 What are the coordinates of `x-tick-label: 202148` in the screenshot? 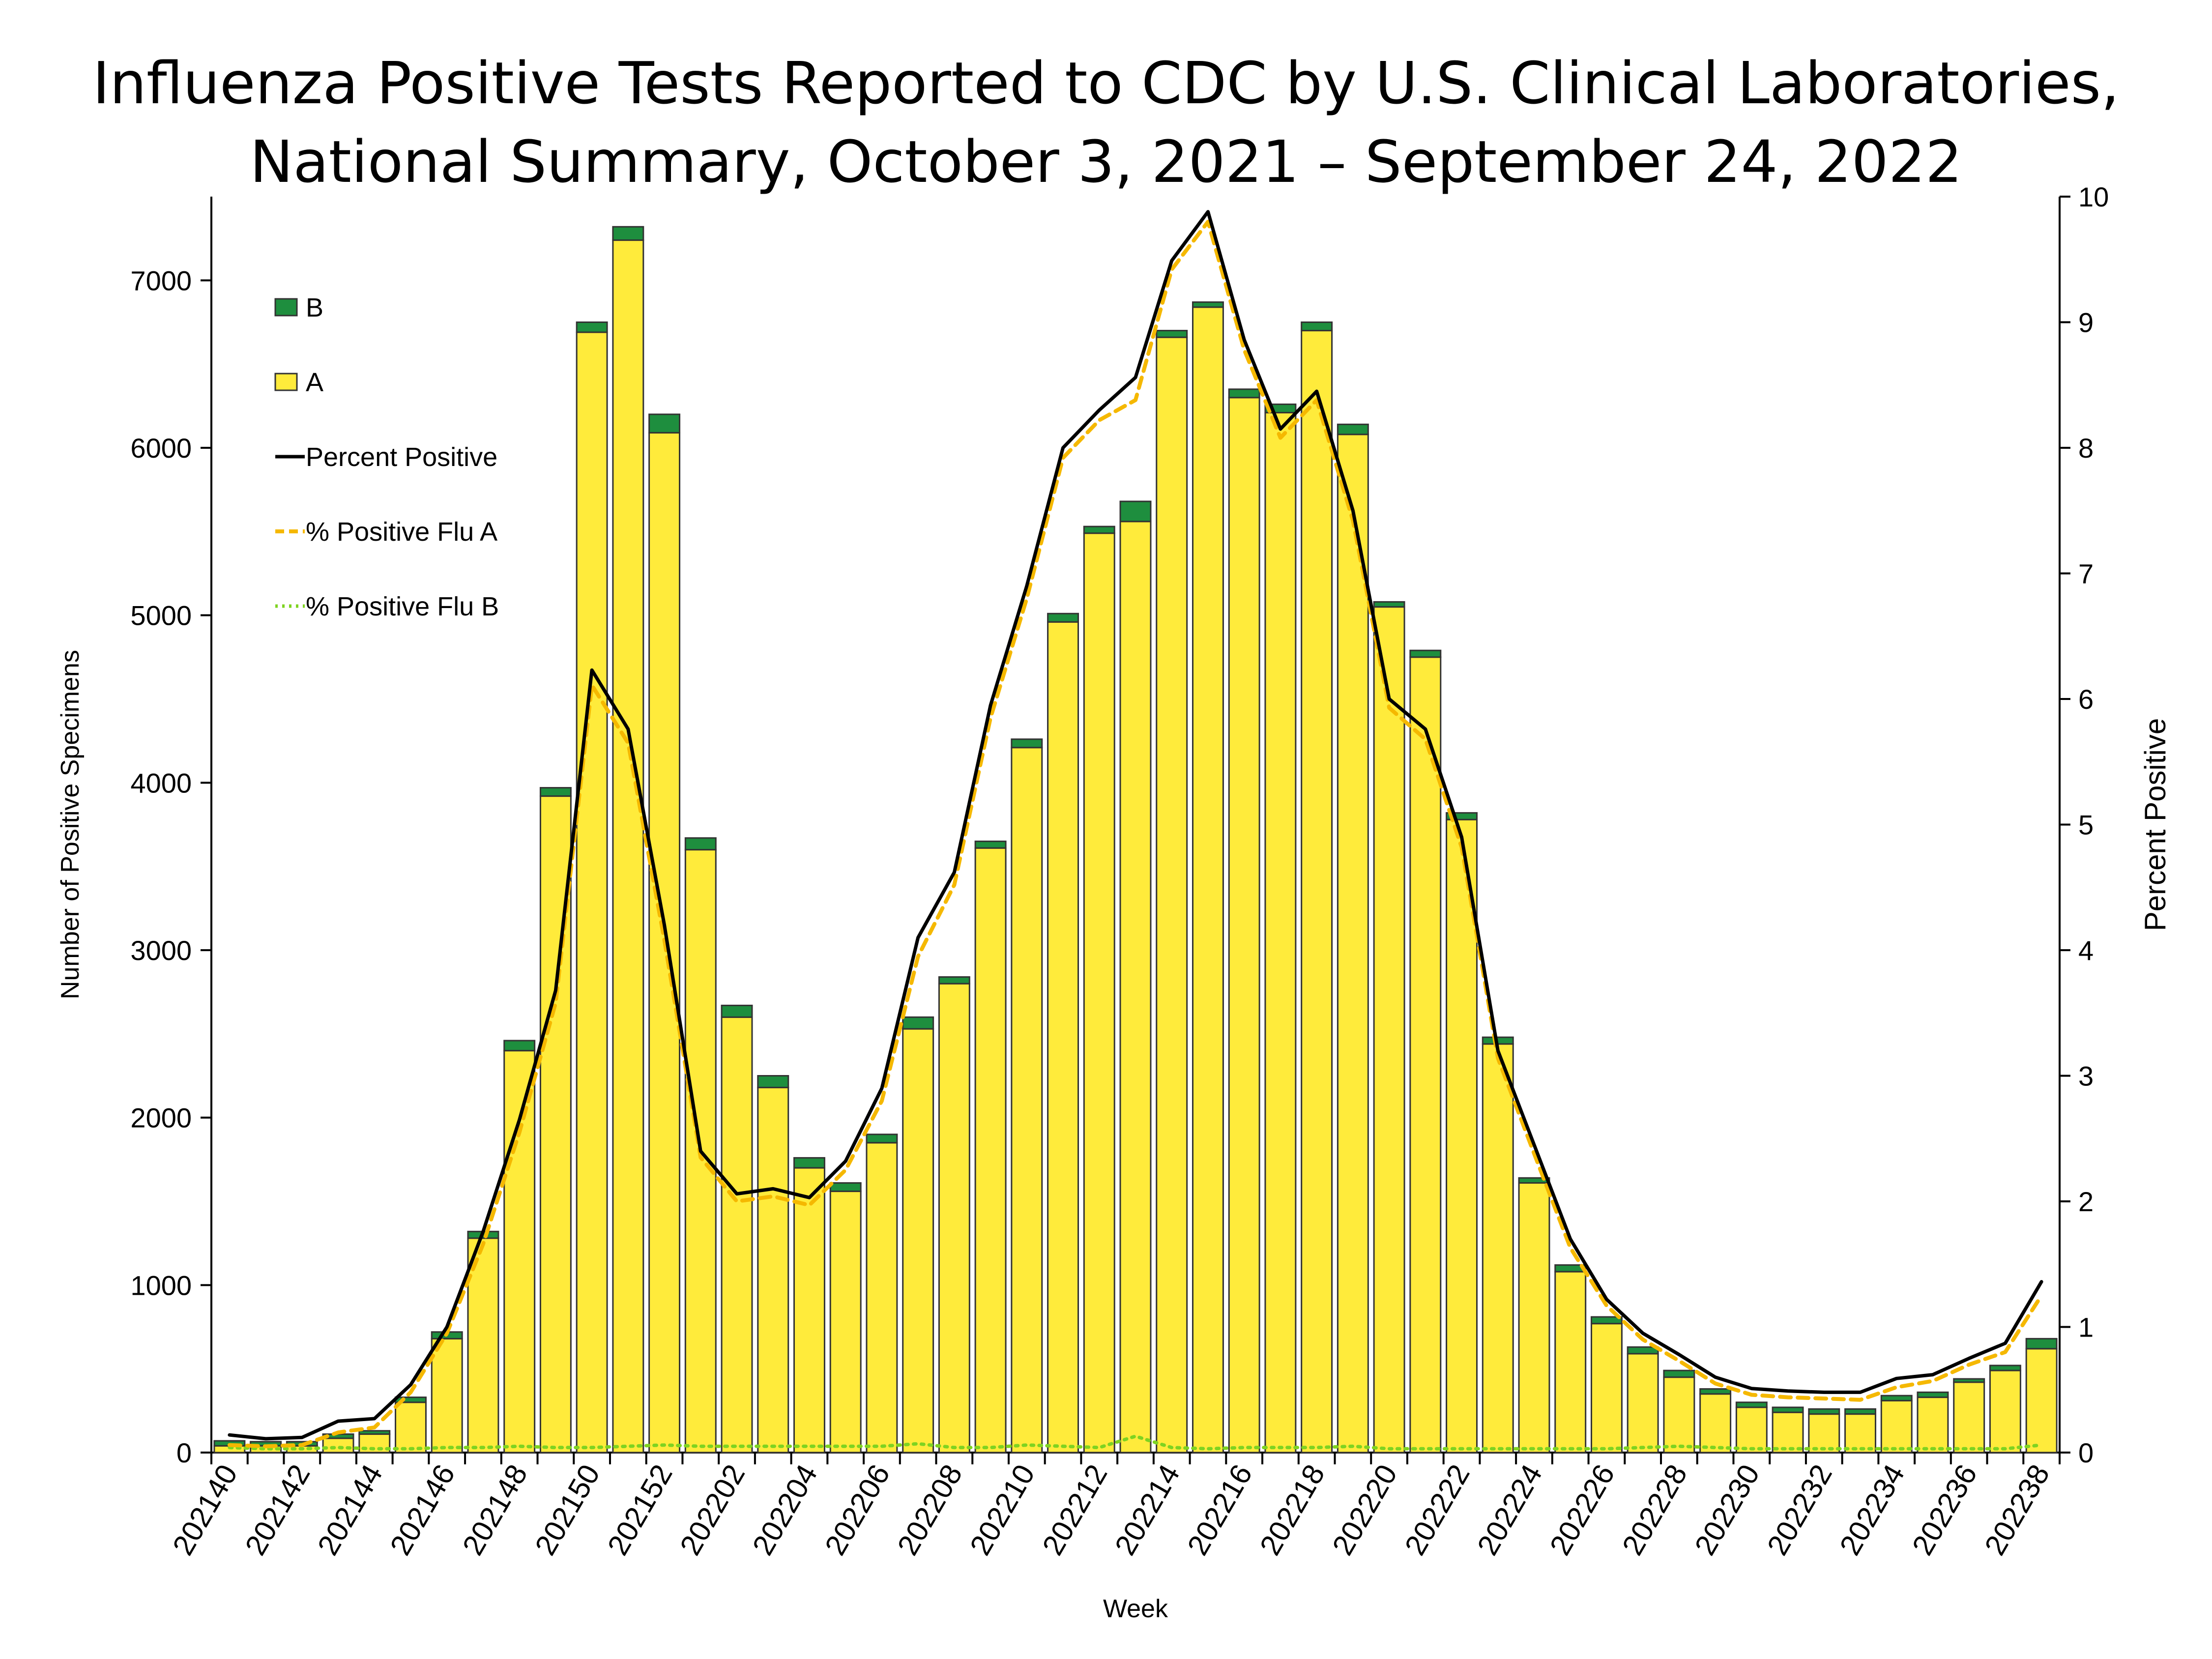 It's located at (495, 1510).